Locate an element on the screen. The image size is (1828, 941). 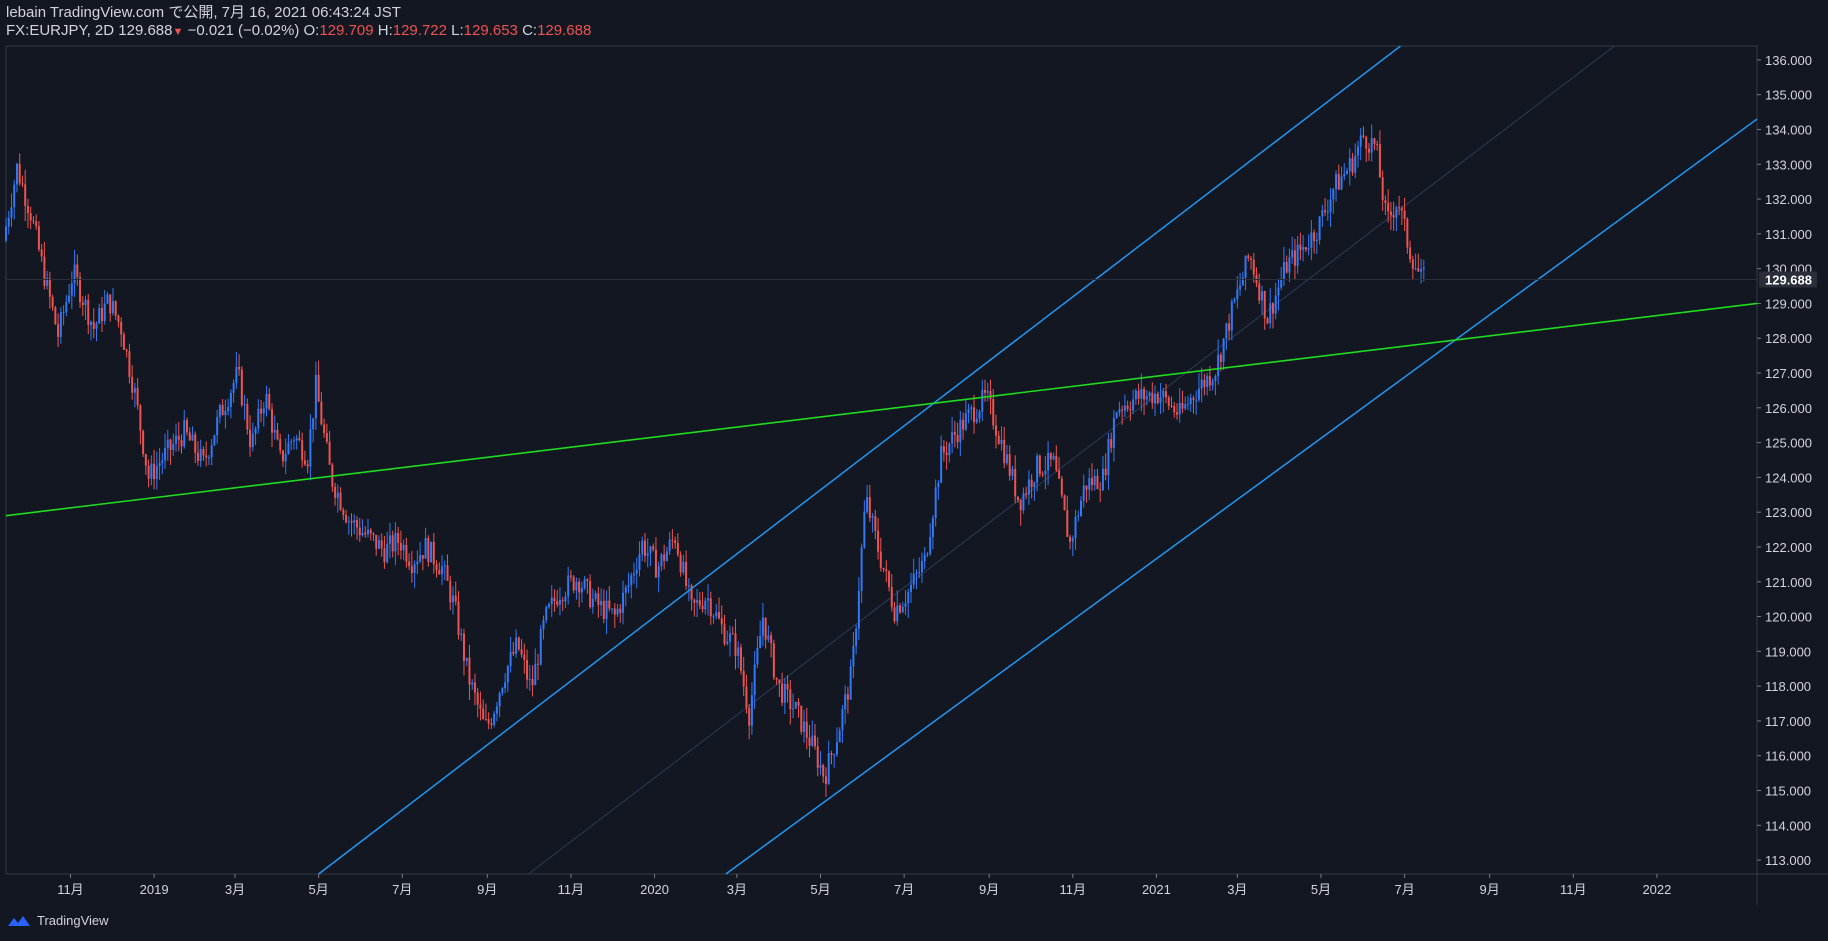
time-tick-label: 2021 is located at coordinates (1156, 889).